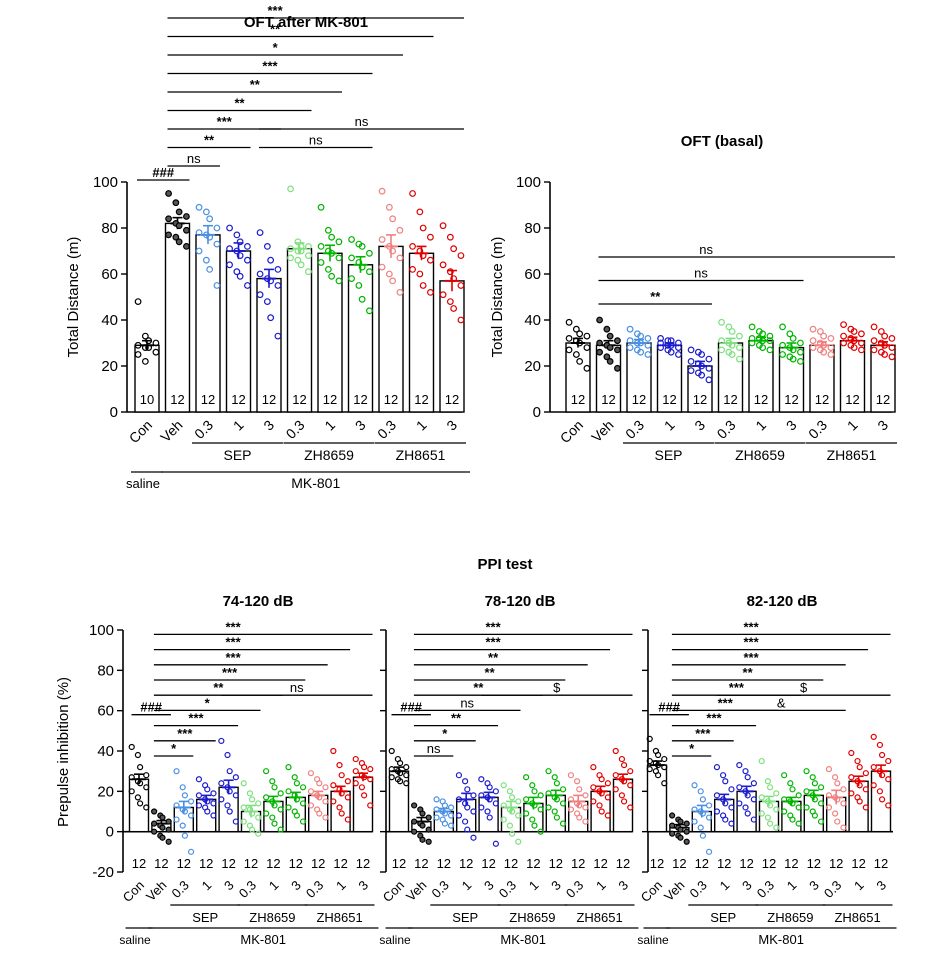 The width and height of the screenshot is (947, 975). Describe the element at coordinates (395, 940) in the screenshot. I see `ppi_78-saline-label: saline` at that location.